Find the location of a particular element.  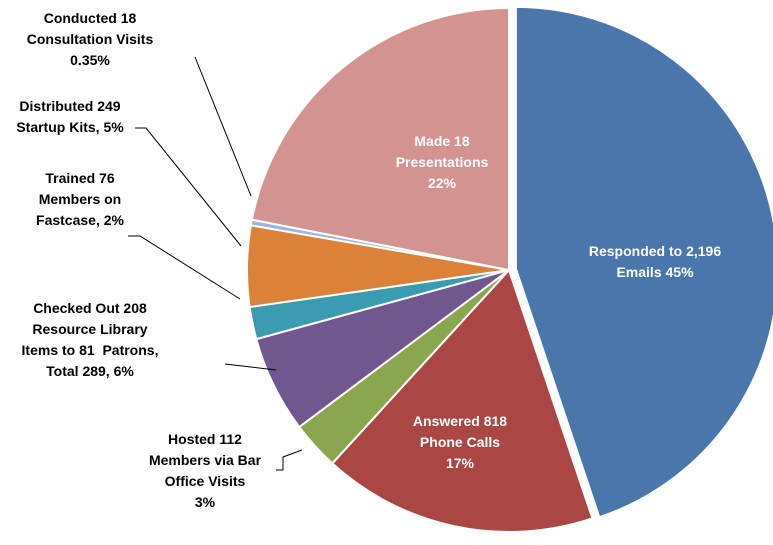

slice-label: Trained 76 Members on Fastcase, 2% is located at coordinates (80, 199).